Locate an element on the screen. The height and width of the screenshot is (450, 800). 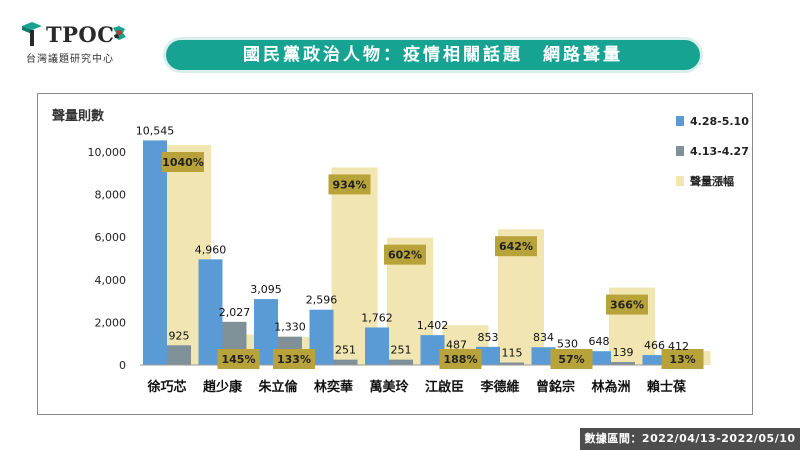
recent-value-label: 4,960 is located at coordinates (211, 249).